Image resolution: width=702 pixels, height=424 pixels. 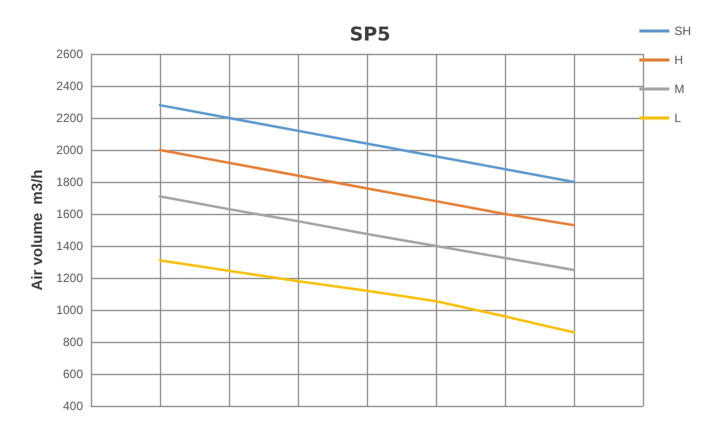 I want to click on legend-label: M, so click(x=679, y=89).